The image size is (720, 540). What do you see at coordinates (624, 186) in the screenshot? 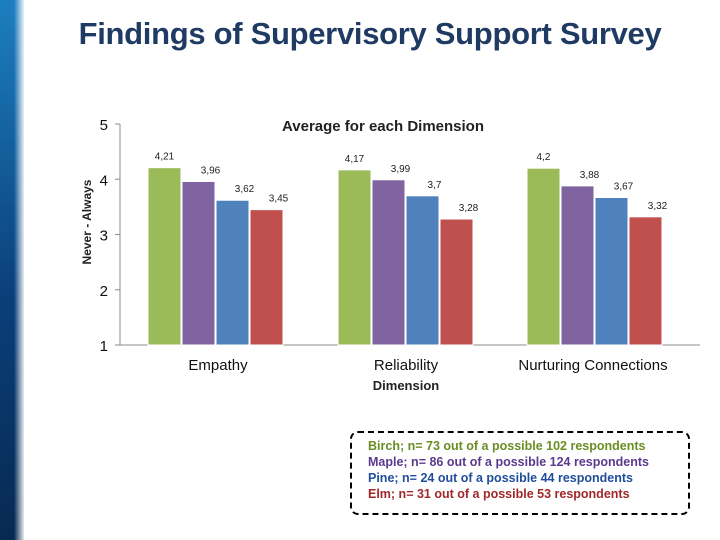
I see `data-label: 3,67` at bounding box center [624, 186].